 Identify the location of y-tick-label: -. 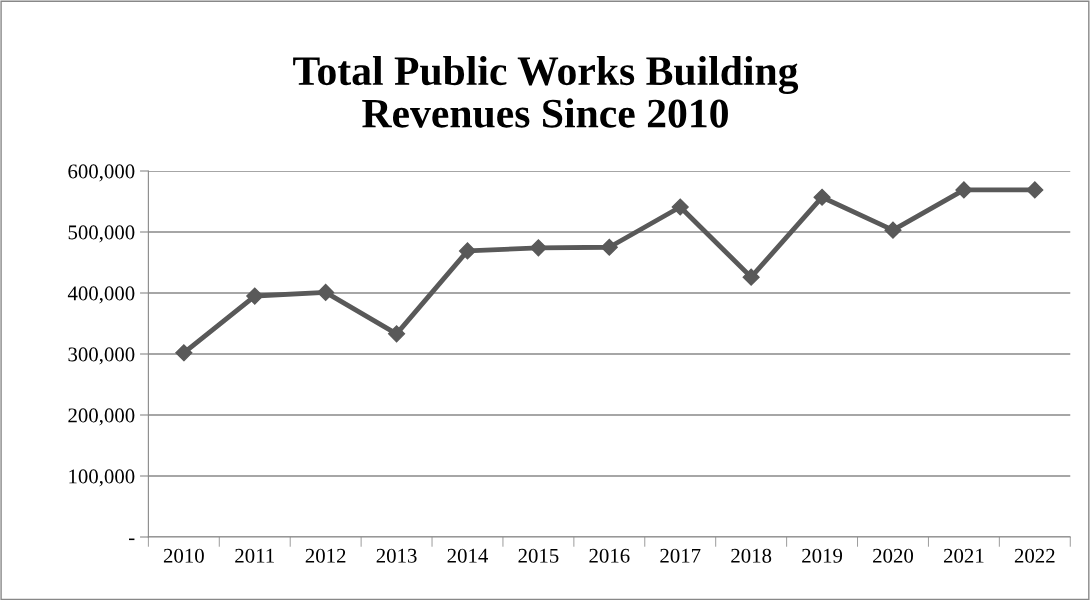
(132, 539).